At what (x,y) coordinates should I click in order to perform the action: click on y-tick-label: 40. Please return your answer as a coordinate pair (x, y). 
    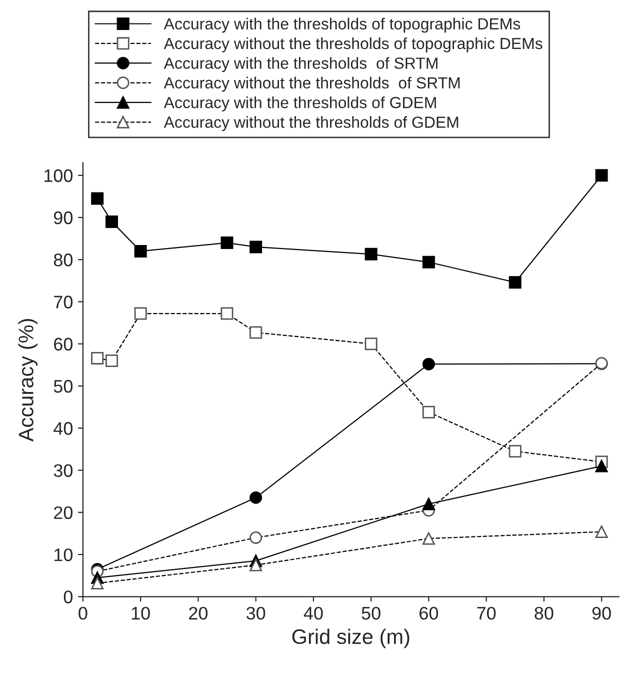
    Looking at the image, I should click on (63, 428).